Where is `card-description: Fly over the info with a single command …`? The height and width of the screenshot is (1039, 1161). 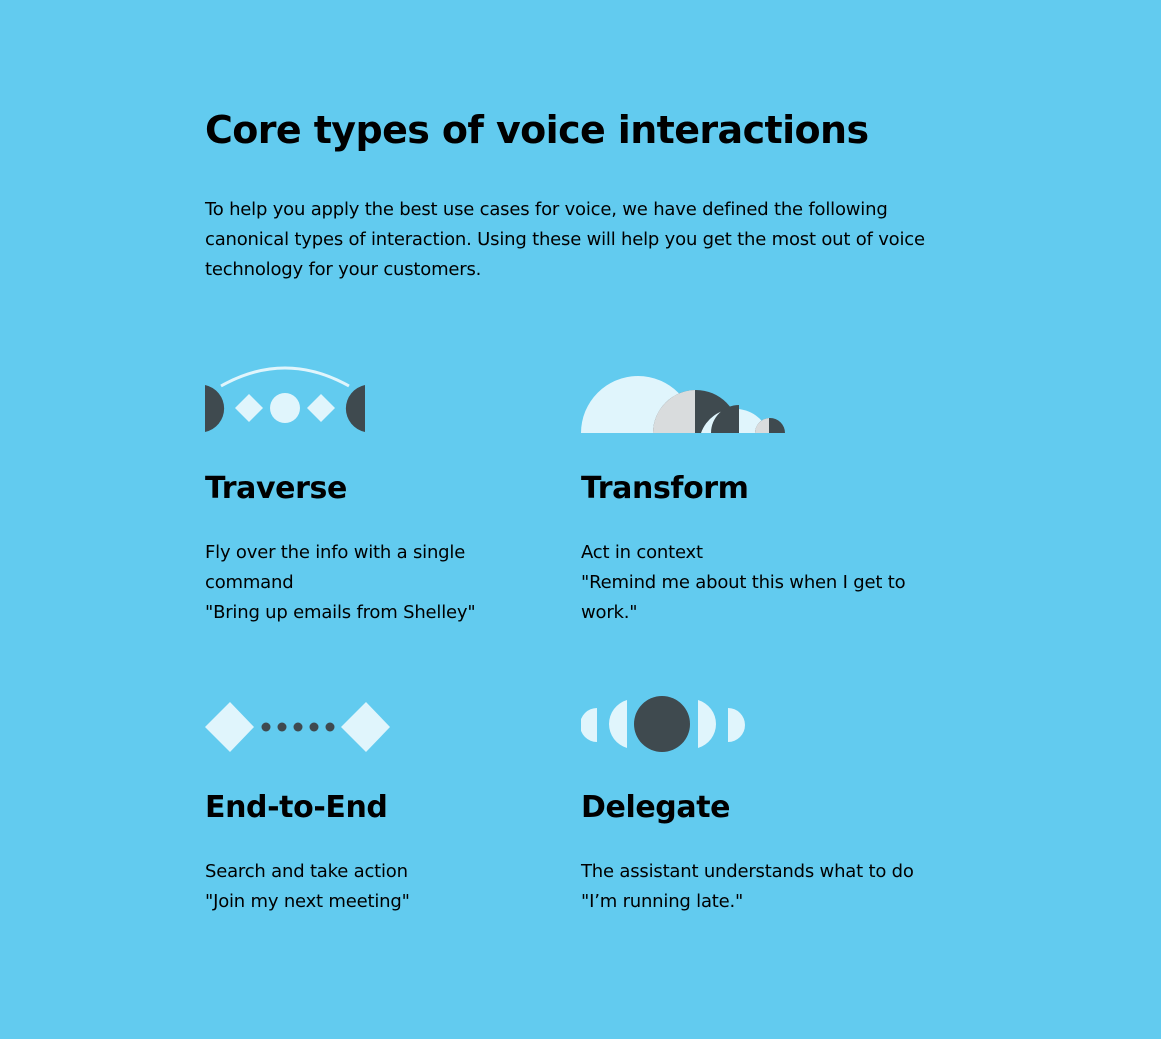
card-description: Fly over the info with a single command … is located at coordinates (375, 583).